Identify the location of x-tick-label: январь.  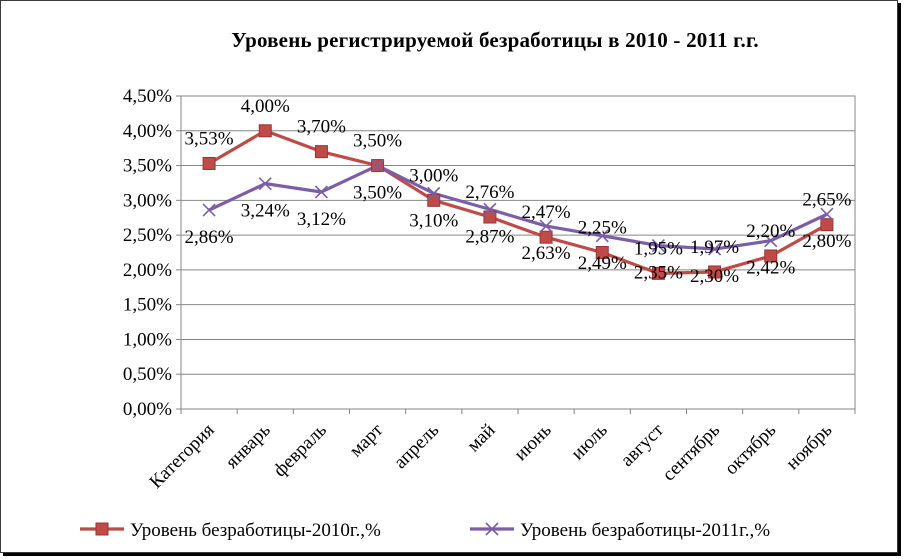
(248, 445).